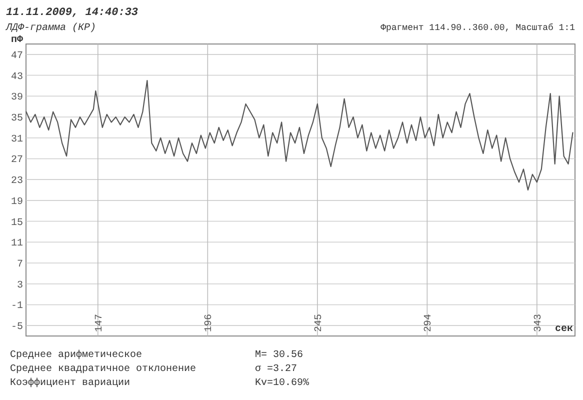 Image resolution: width=583 pixels, height=400 pixels. I want to click on chart-title: ЛДФ-грамма (КР), so click(50, 28).